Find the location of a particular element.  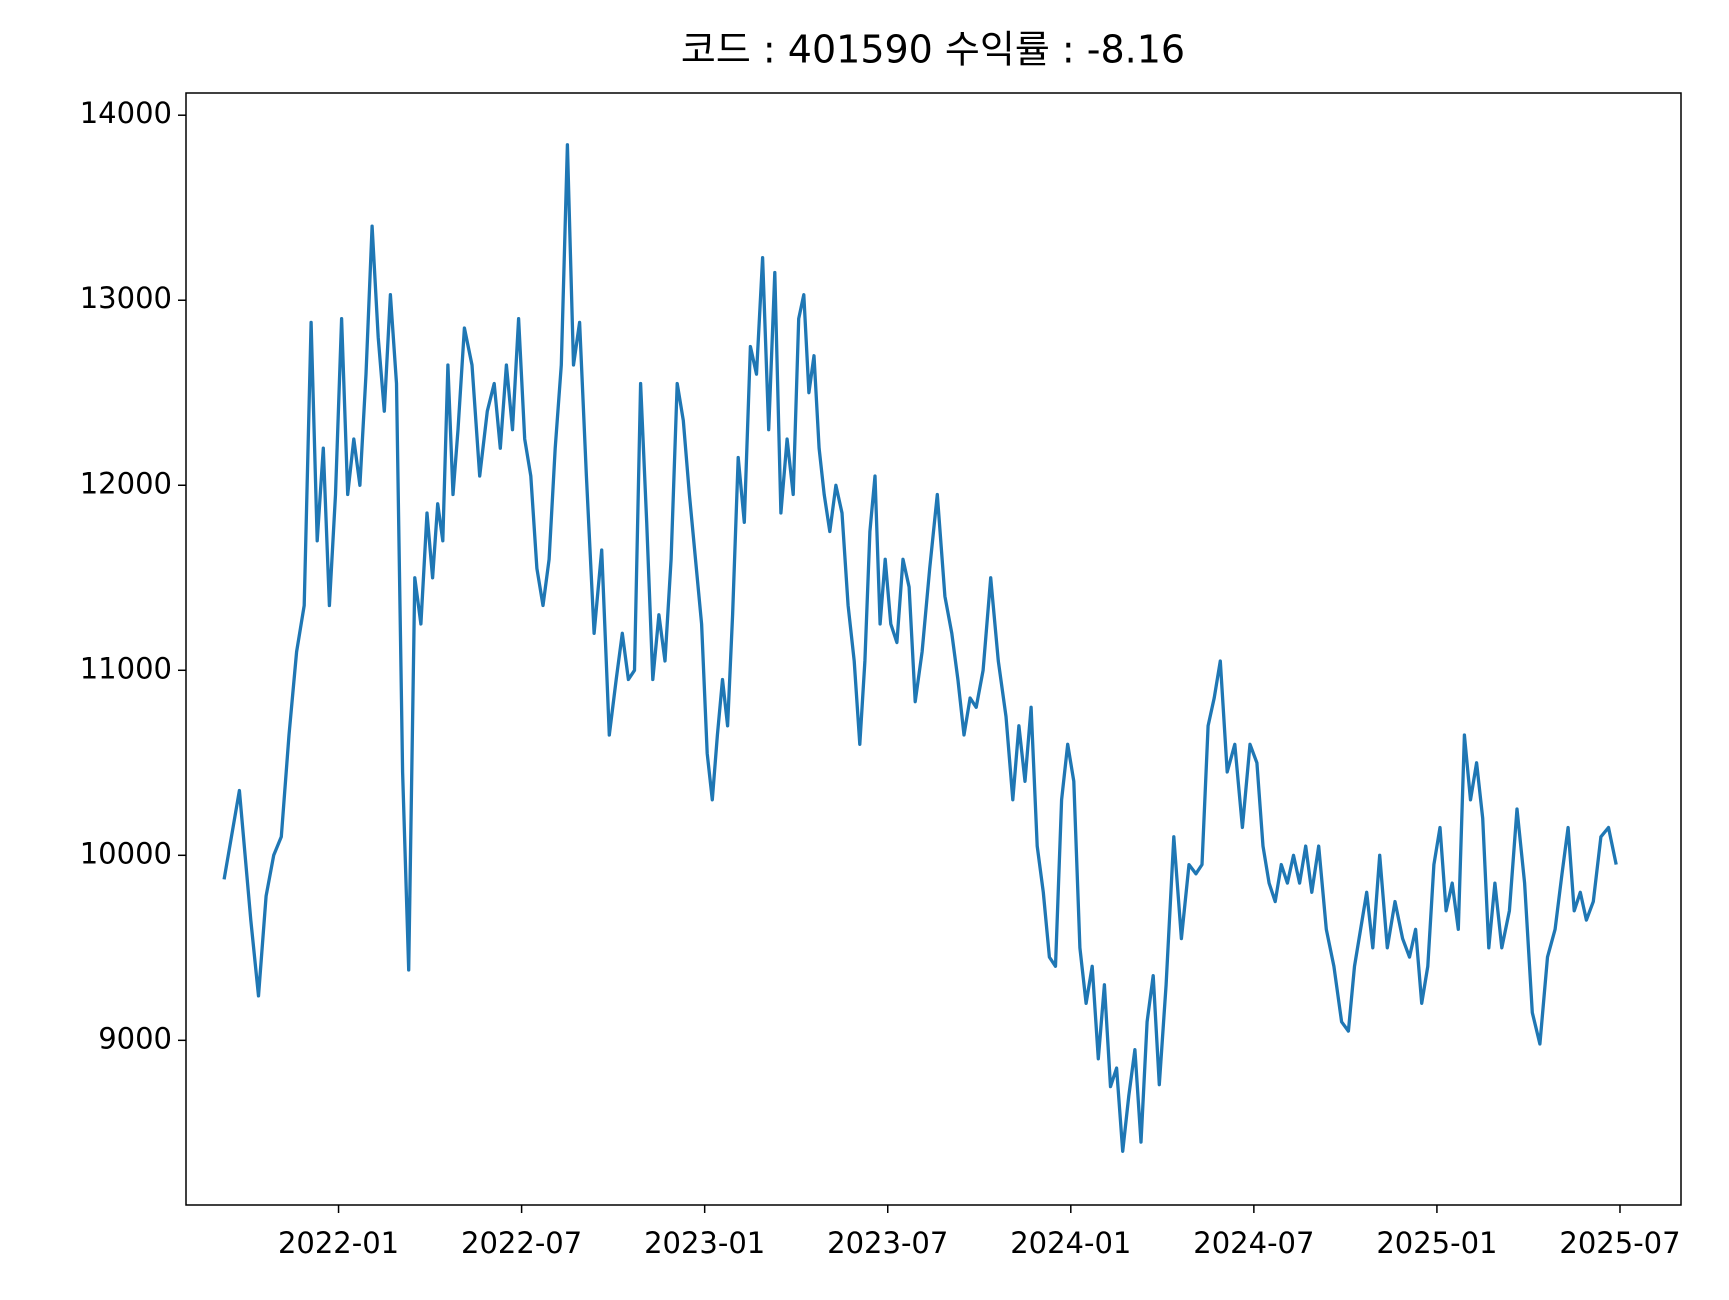

y-tick-label: 13000 is located at coordinates (126, 298).